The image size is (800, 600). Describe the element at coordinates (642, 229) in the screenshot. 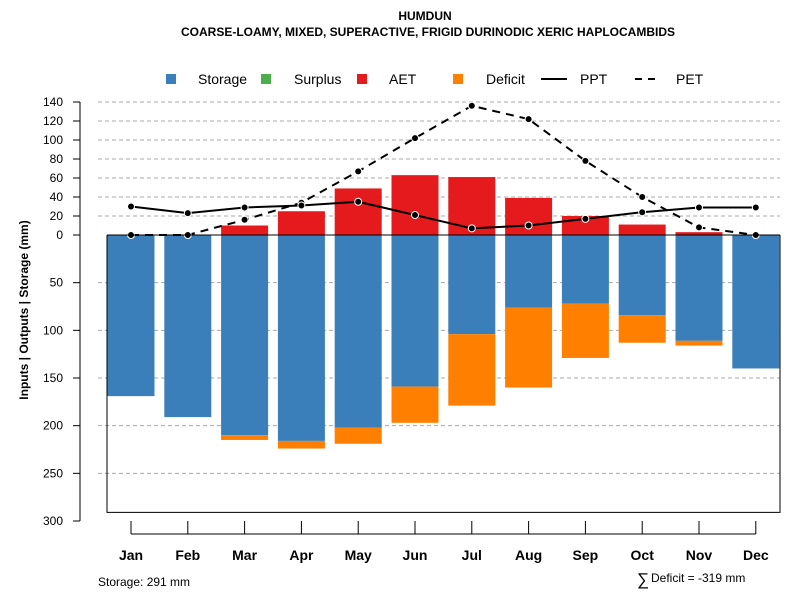

I see `aet-bar-oct` at that location.